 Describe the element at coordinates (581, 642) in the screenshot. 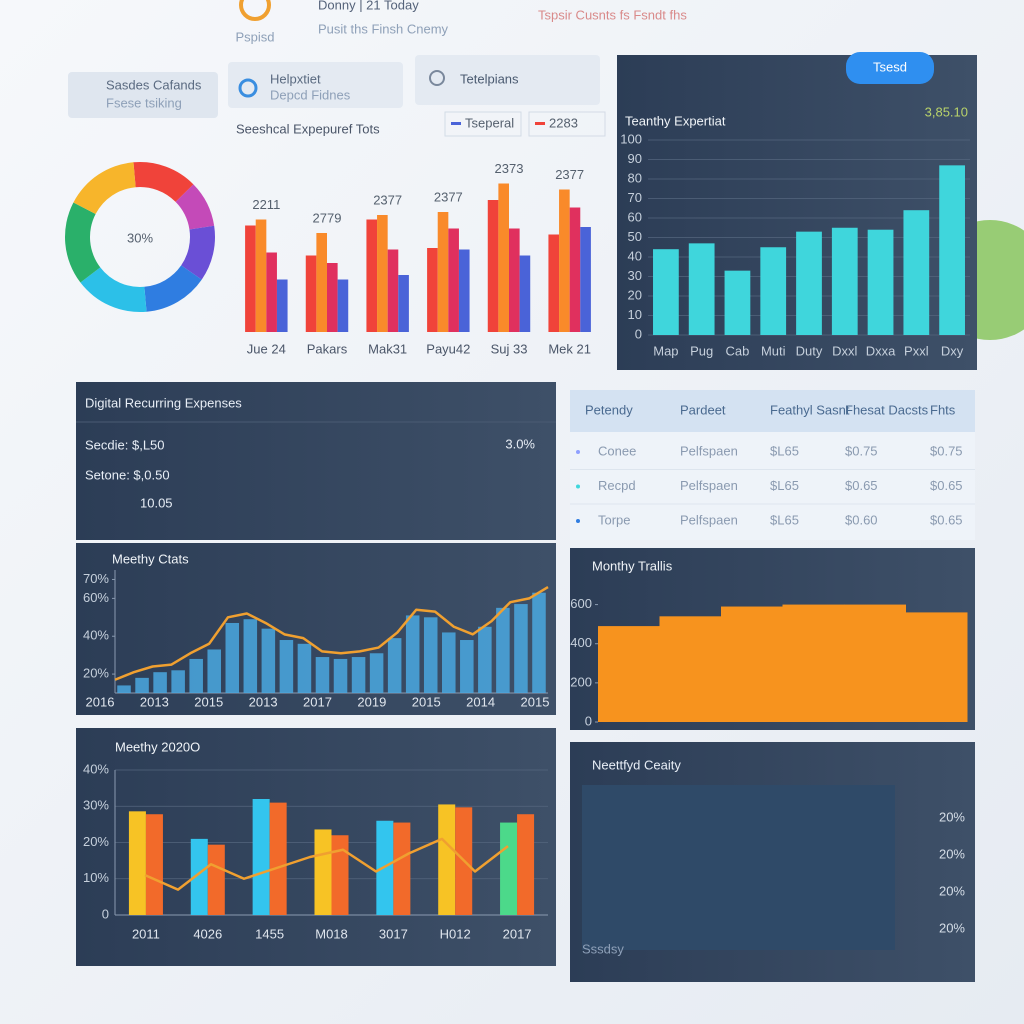

I see `y-tick-label: 400` at that location.